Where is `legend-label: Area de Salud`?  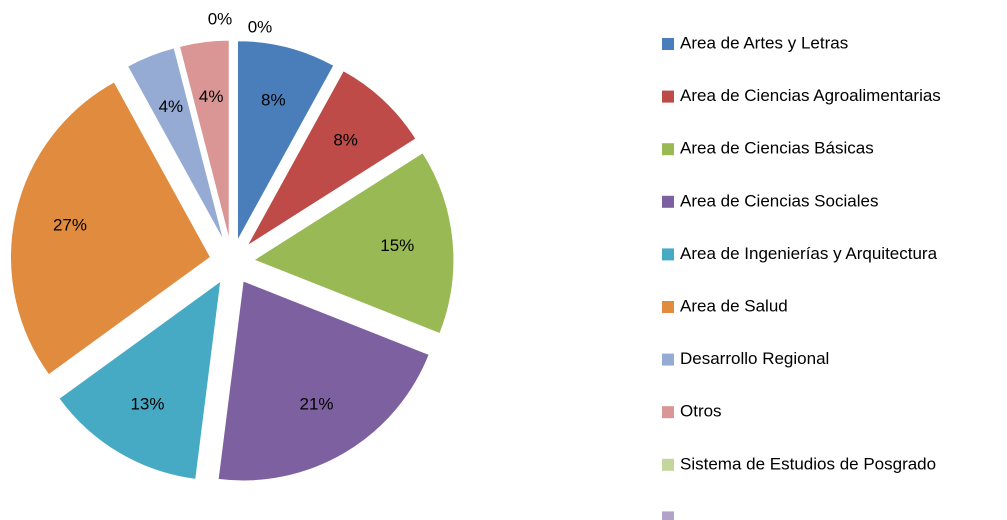
legend-label: Area de Salud is located at coordinates (734, 305).